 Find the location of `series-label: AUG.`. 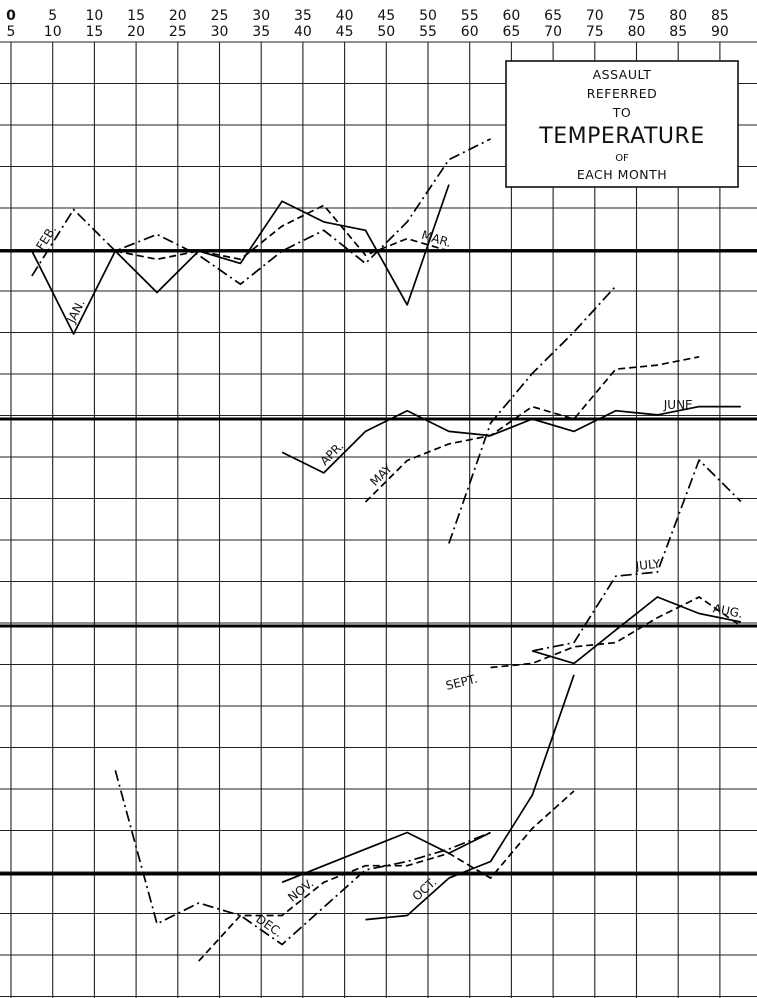

series-label: AUG. is located at coordinates (728, 611).